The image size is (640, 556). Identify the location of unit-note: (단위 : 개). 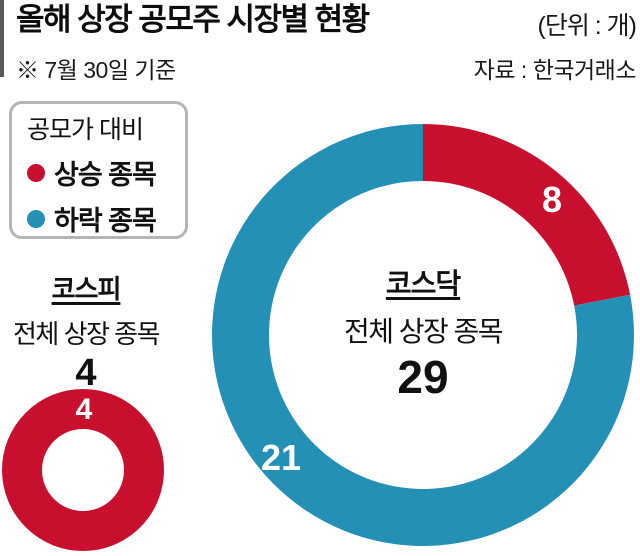
(587, 26).